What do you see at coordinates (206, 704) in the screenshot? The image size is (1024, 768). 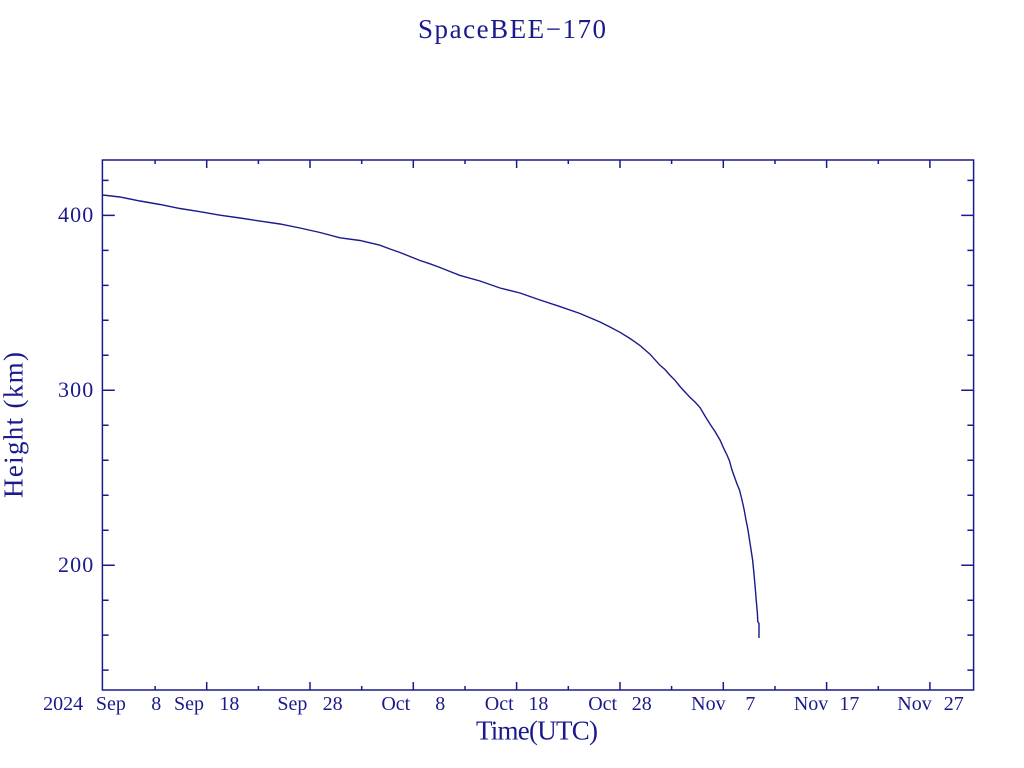 I see `svg-text: Sep 18` at bounding box center [206, 704].